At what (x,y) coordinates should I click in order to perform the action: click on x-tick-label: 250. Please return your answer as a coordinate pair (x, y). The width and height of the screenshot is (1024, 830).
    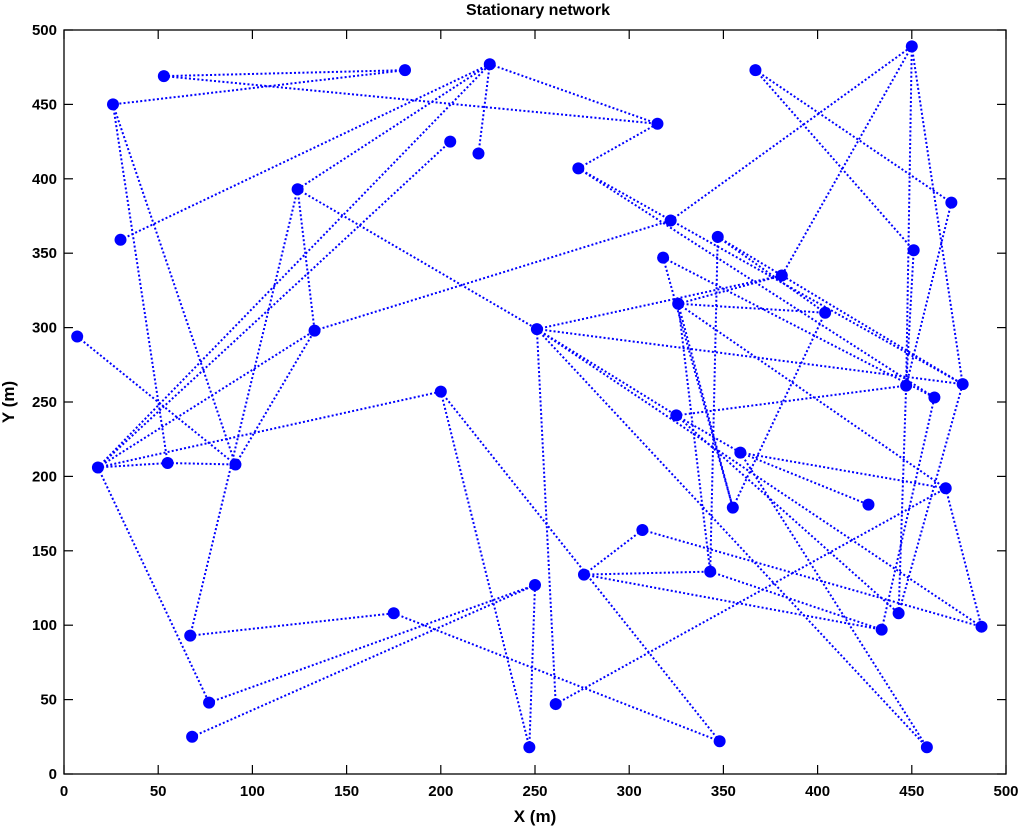
    Looking at the image, I should click on (534, 791).